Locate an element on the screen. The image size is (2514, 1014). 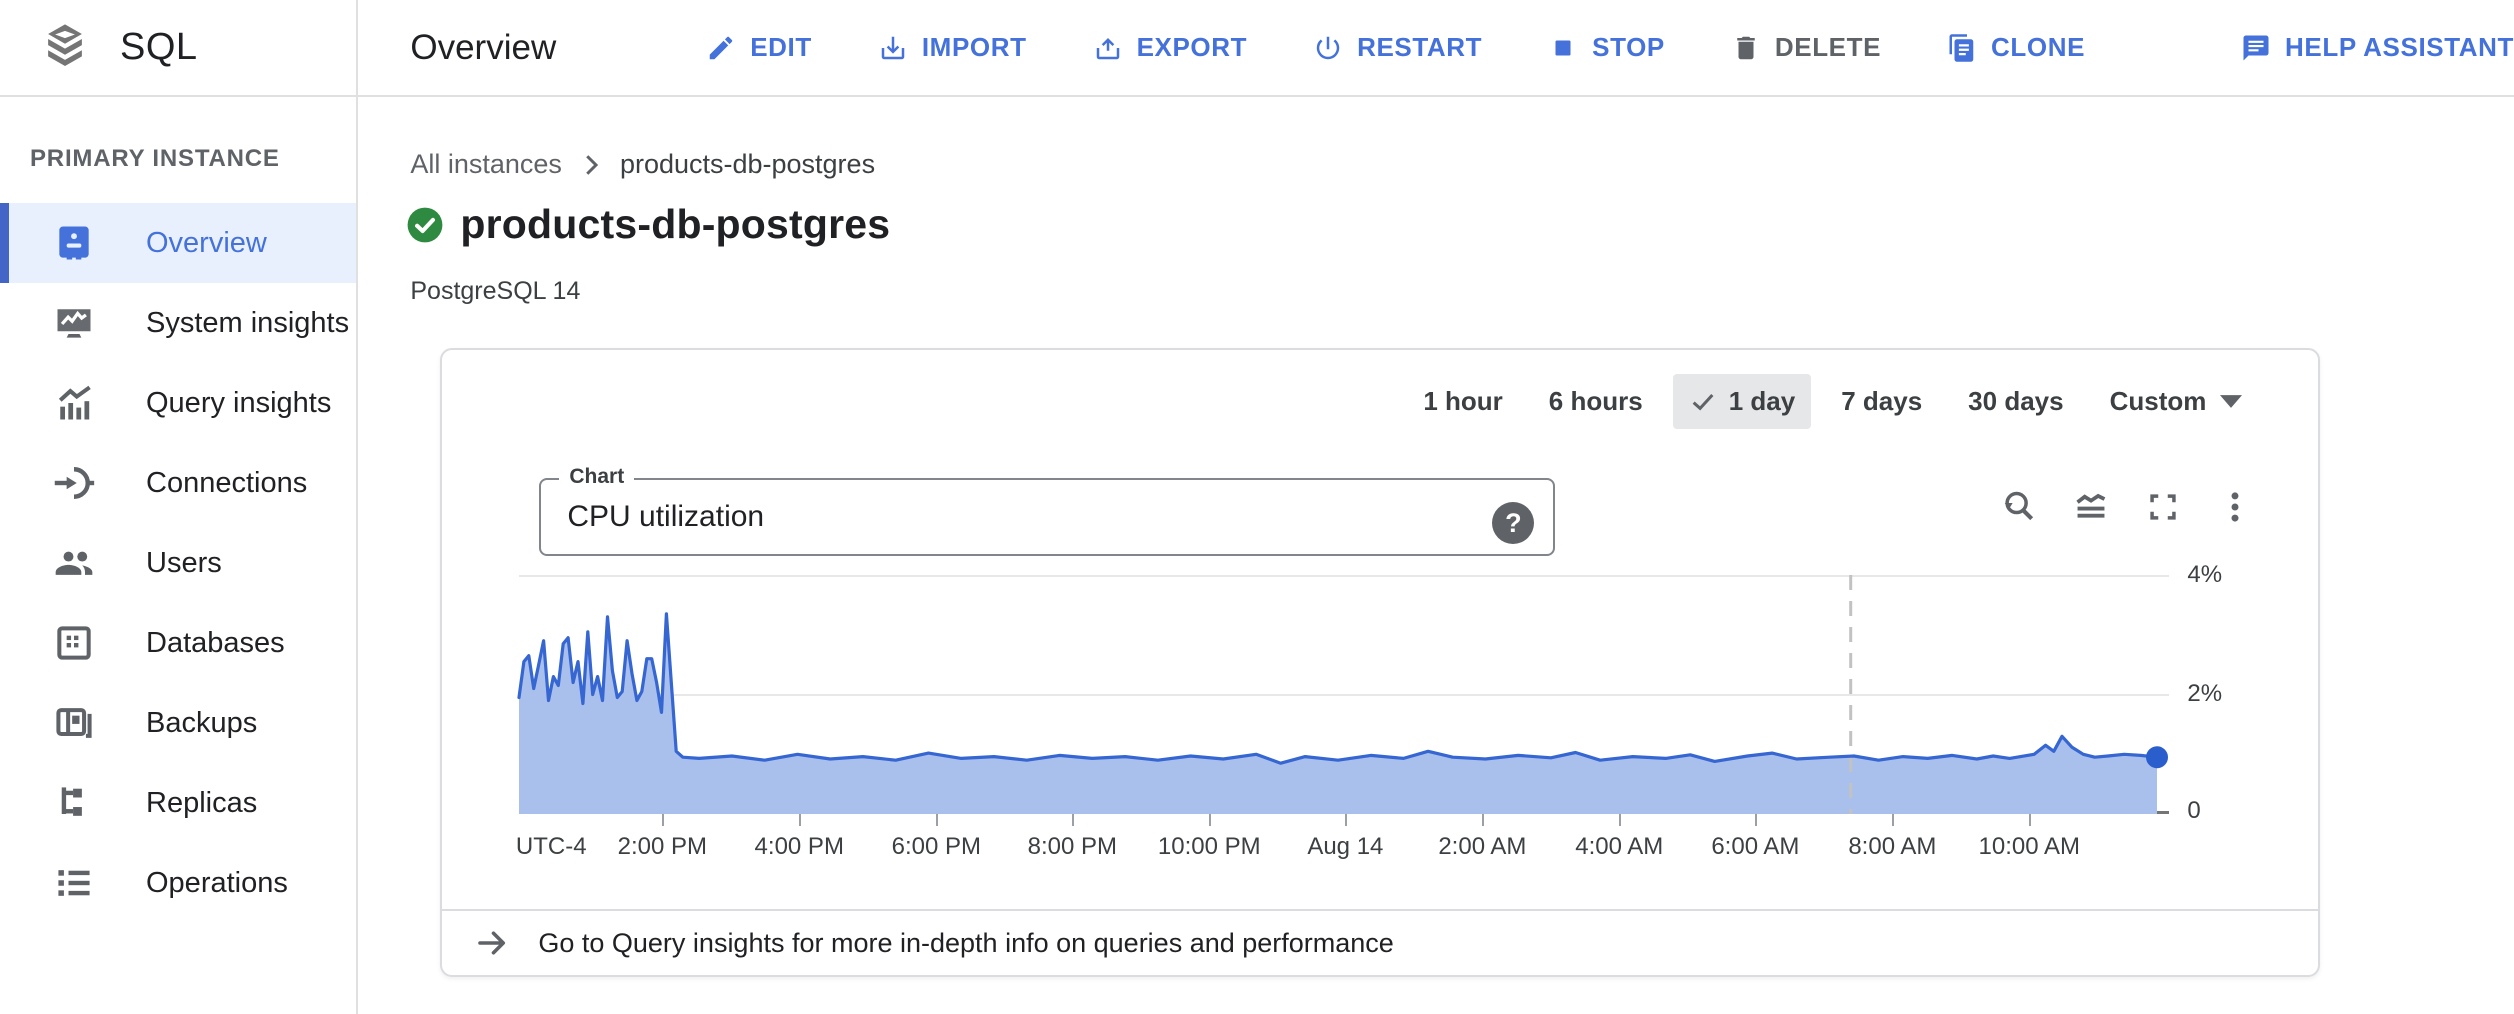
metric-help-icon: ? is located at coordinates (1513, 523).